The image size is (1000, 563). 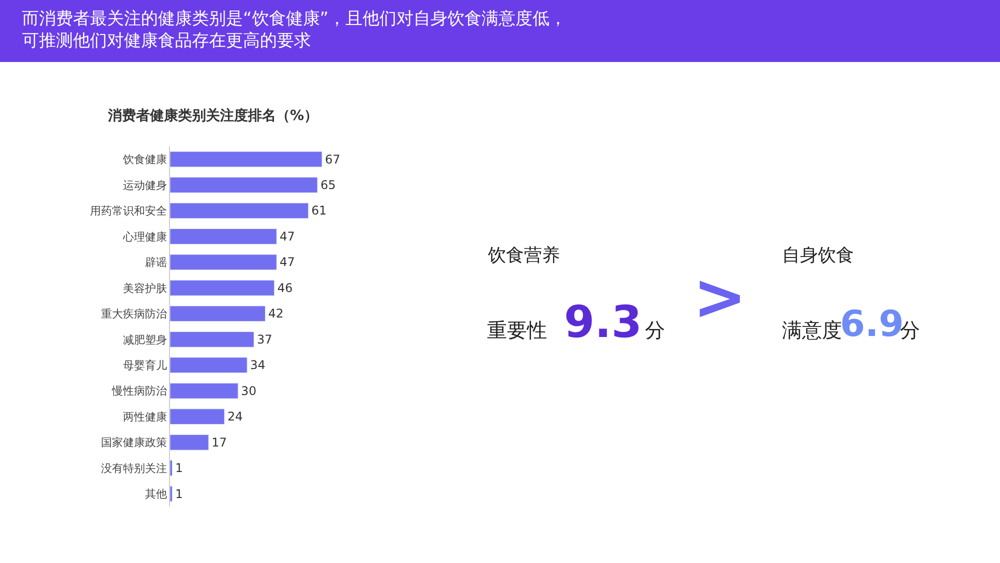 I want to click on data-label: 17, so click(x=219, y=442).